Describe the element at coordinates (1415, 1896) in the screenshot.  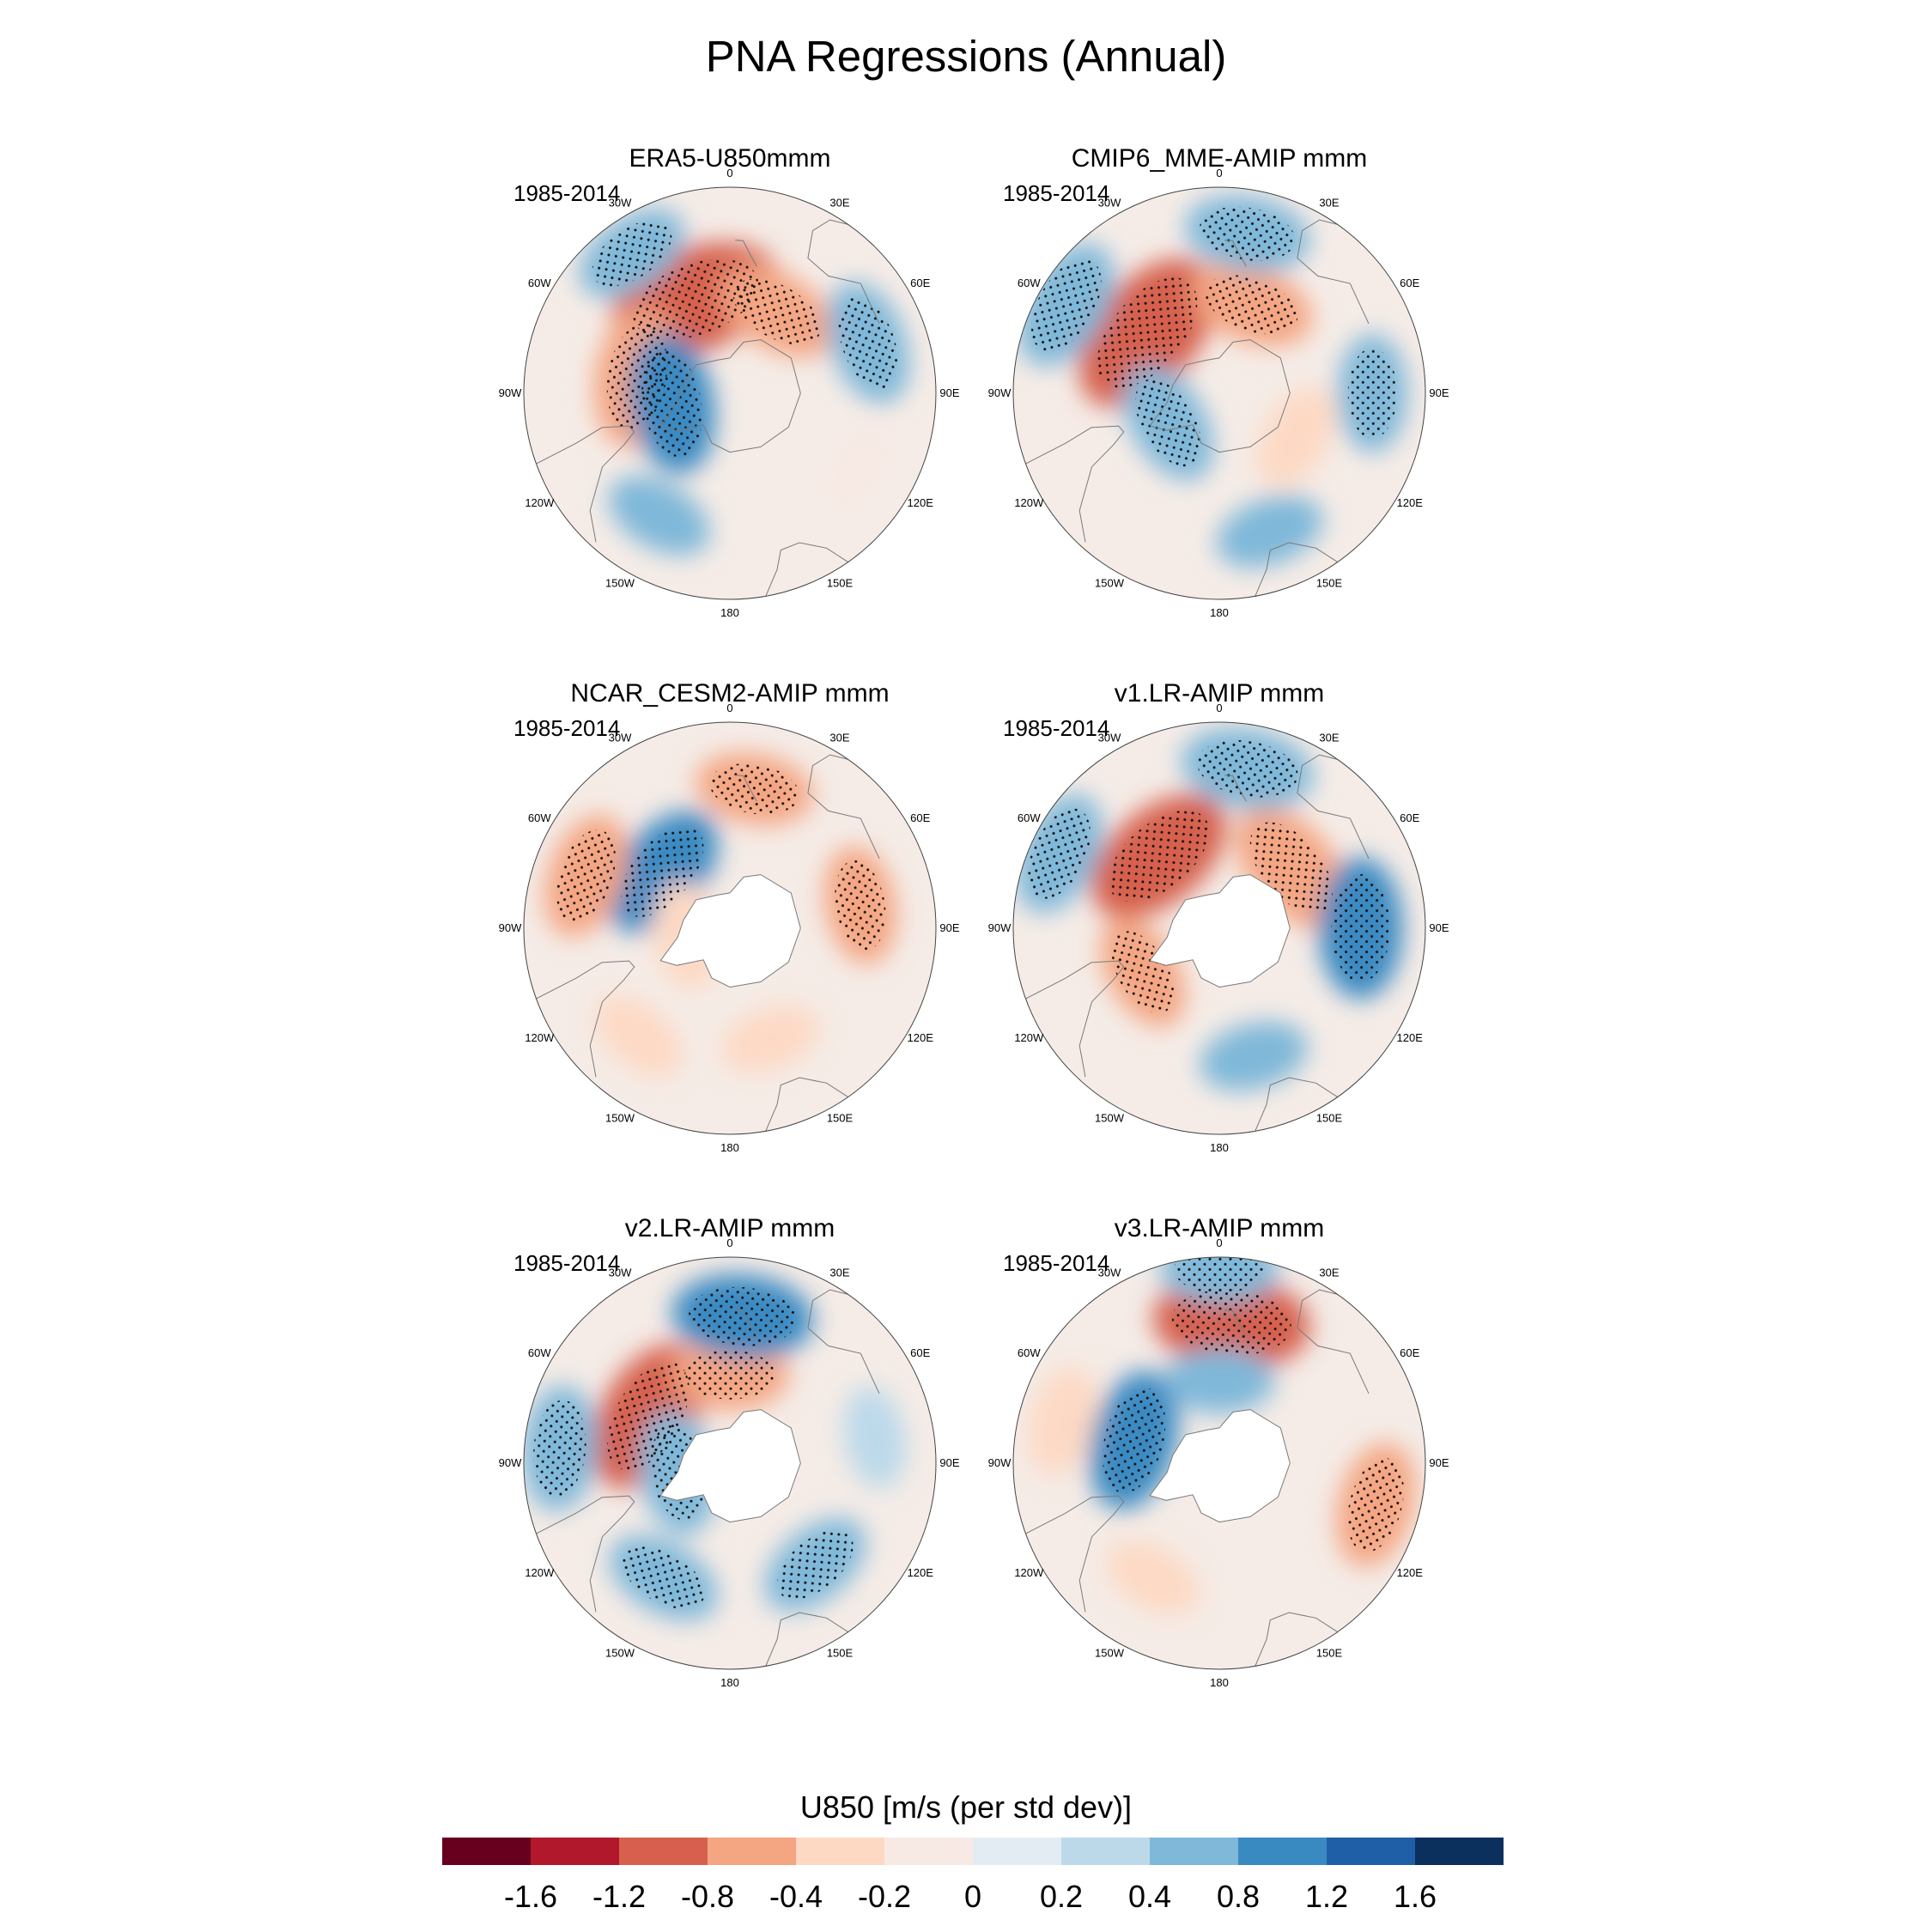
I see `colorbar-tick-label: 1.6` at that location.